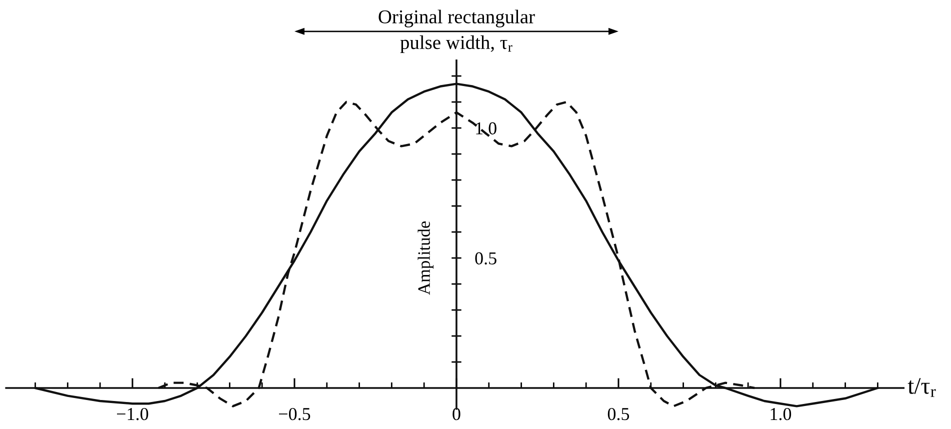 The width and height of the screenshot is (951, 429). I want to click on x-tick-label: 0.5, so click(619, 414).